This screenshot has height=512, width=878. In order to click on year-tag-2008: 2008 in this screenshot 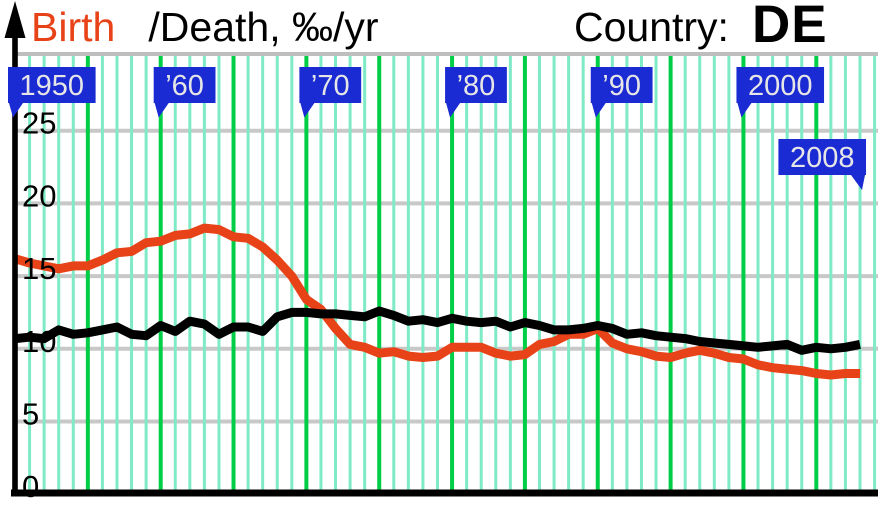, I will do `click(822, 164)`.